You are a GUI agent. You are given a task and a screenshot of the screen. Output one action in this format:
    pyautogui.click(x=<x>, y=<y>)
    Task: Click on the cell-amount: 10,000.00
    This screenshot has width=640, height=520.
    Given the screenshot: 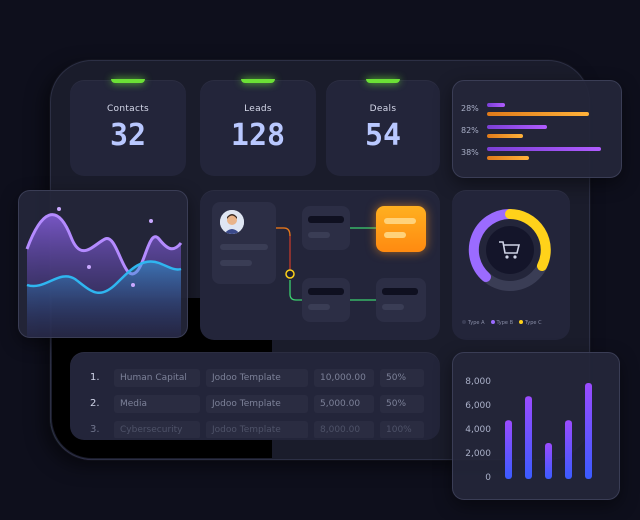 What is the action you would take?
    pyautogui.click(x=344, y=378)
    